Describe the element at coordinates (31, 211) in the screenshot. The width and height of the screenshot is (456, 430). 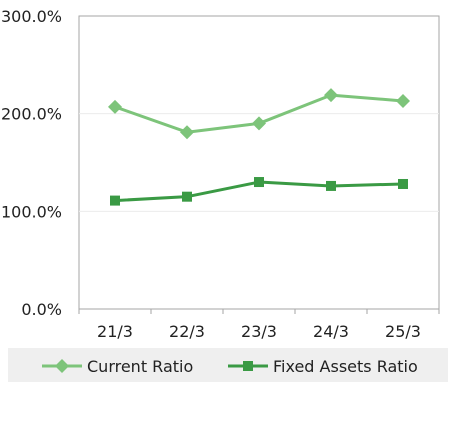
I see `y-tick-label: 100.0%` at that location.